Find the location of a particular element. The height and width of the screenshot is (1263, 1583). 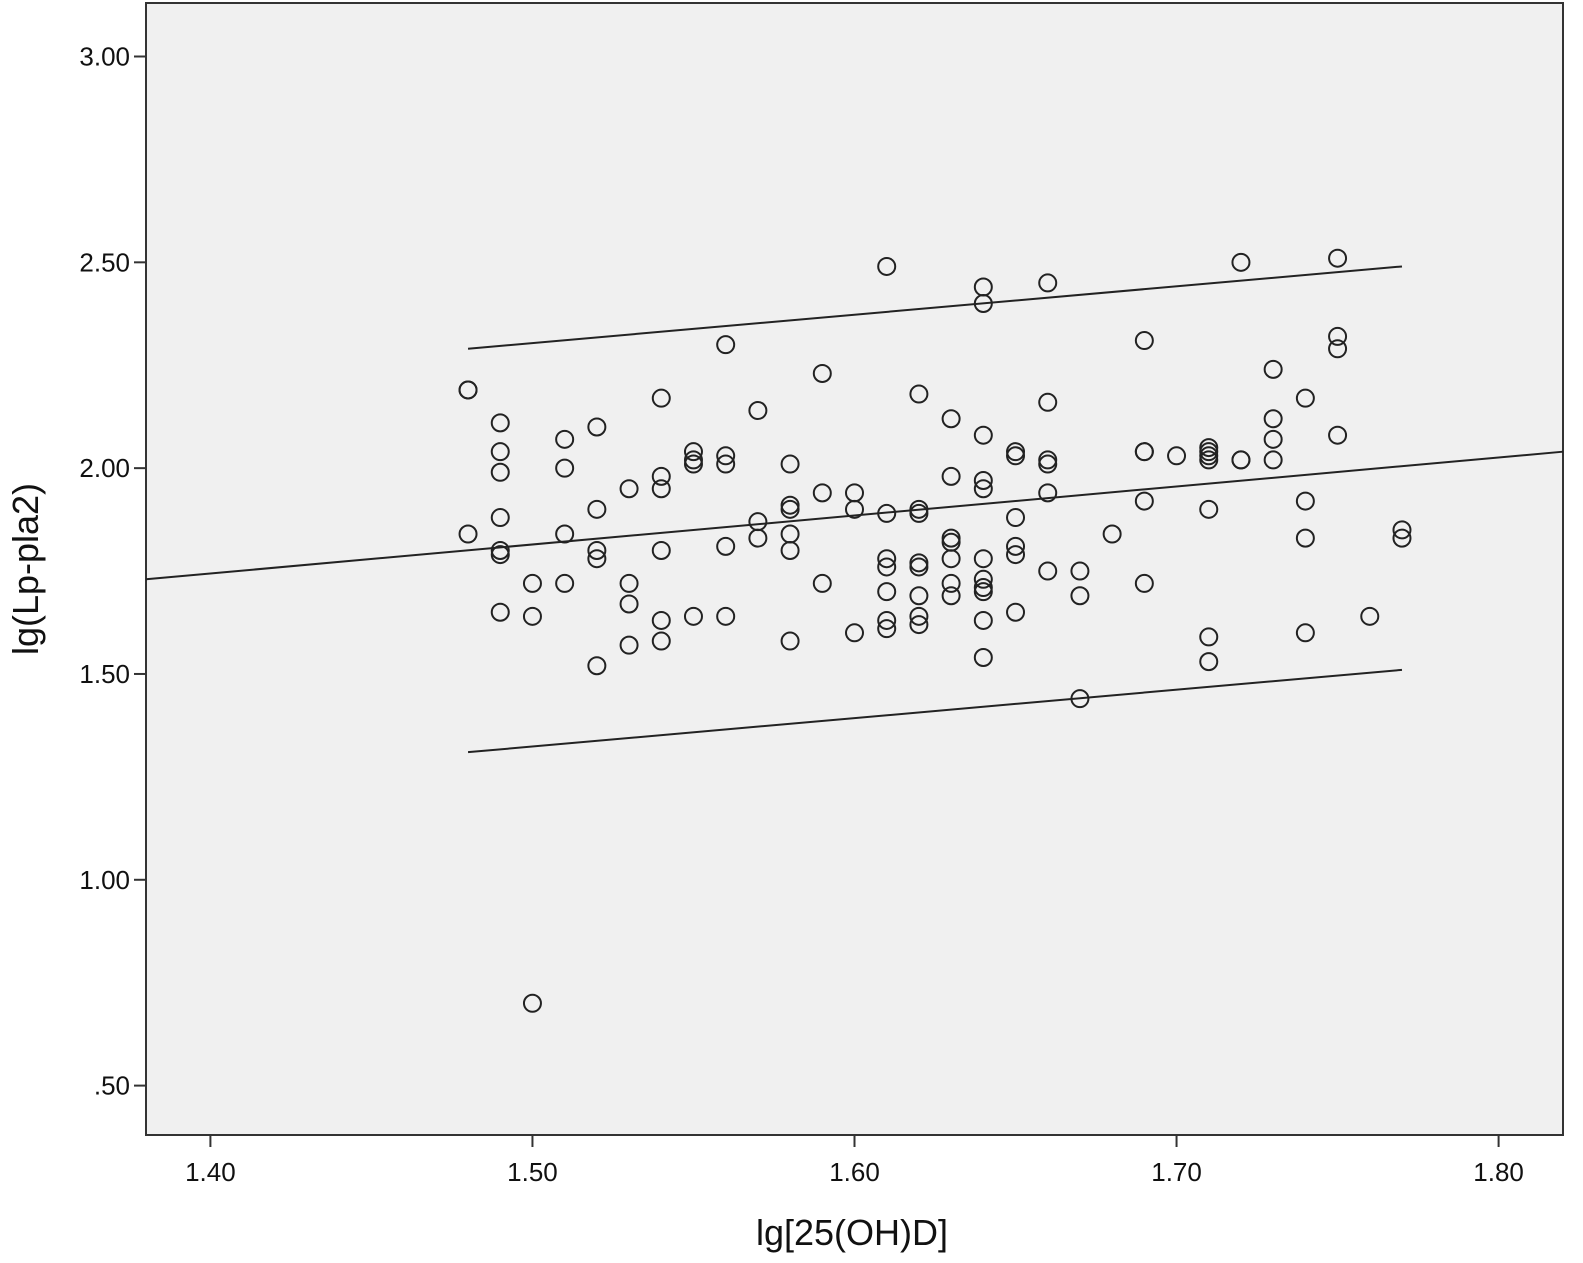

x-tick-label: 1.60 is located at coordinates (854, 1172).